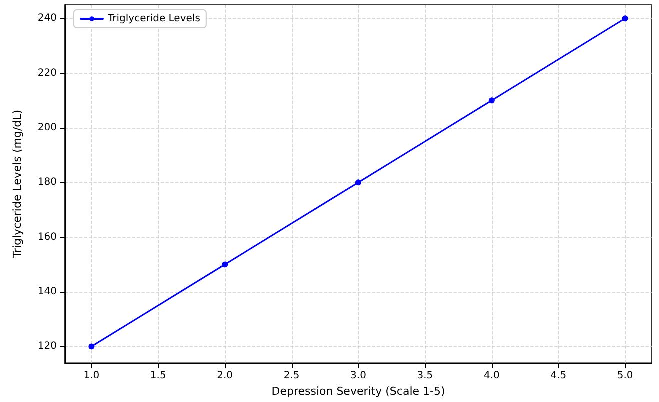  What do you see at coordinates (47, 292) in the screenshot?
I see `y-tick-label: 140` at bounding box center [47, 292].